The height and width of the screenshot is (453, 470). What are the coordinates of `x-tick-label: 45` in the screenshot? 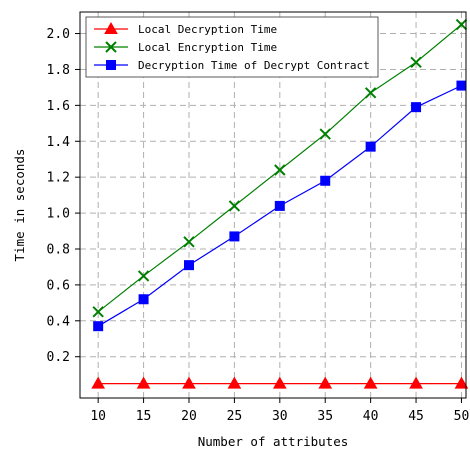 It's located at (416, 416).